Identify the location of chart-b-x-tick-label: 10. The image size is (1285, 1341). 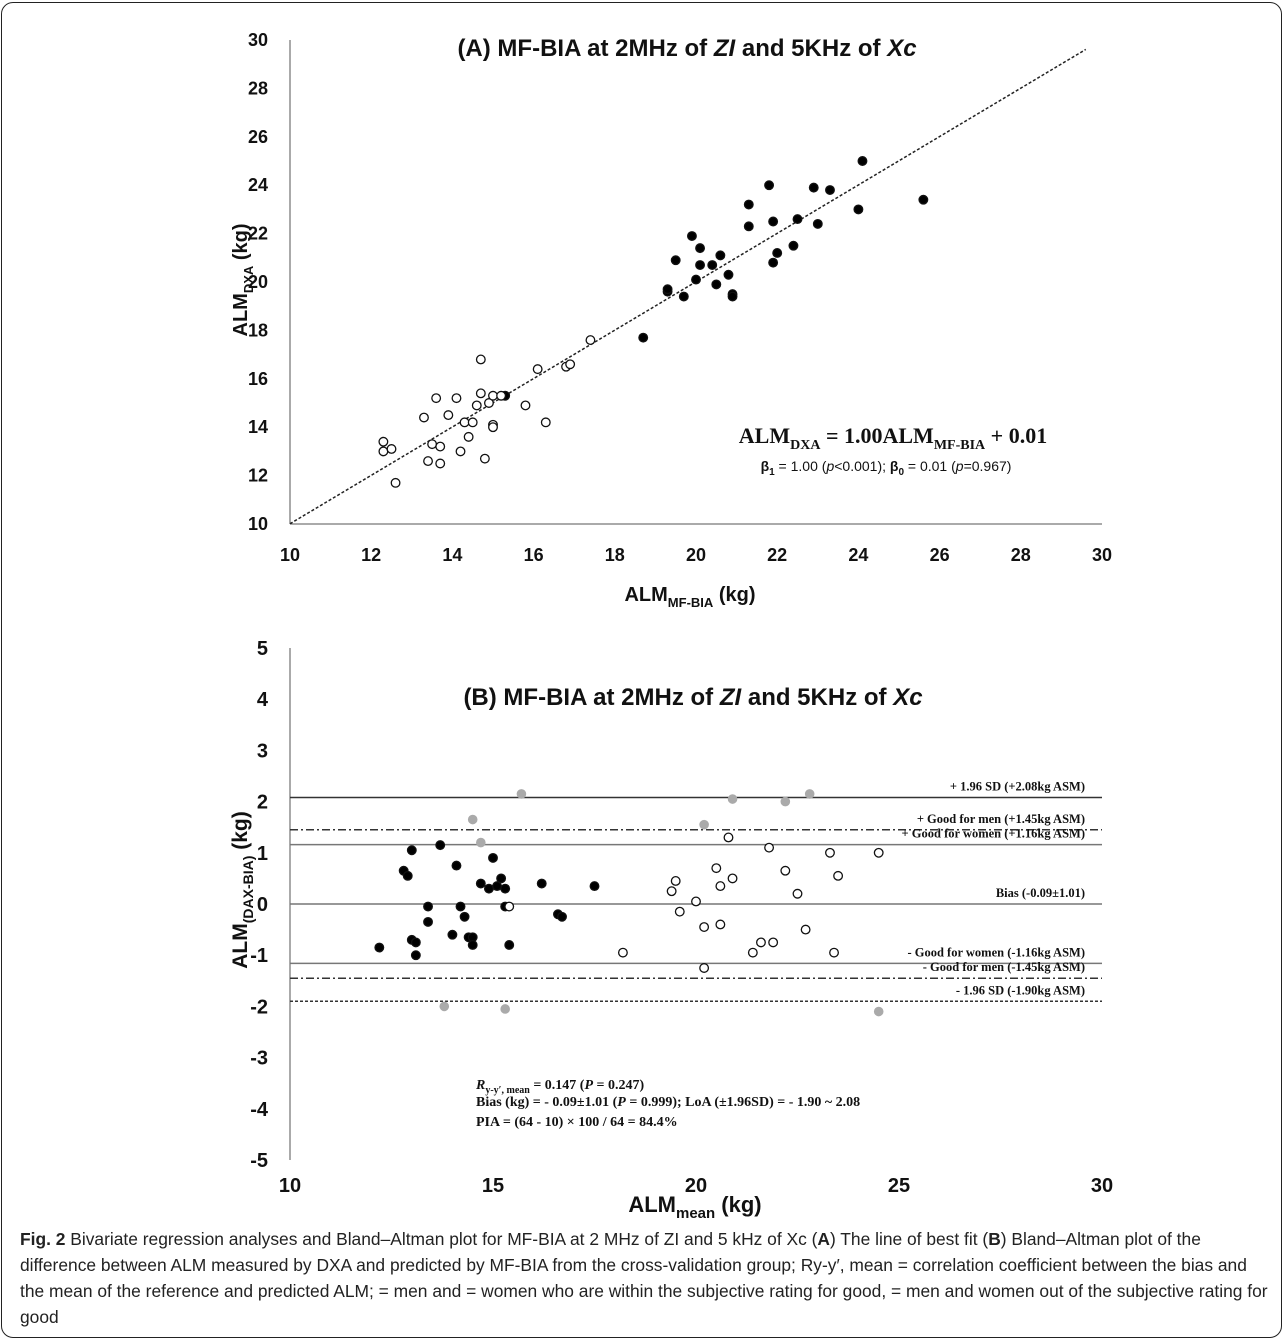
(290, 1186).